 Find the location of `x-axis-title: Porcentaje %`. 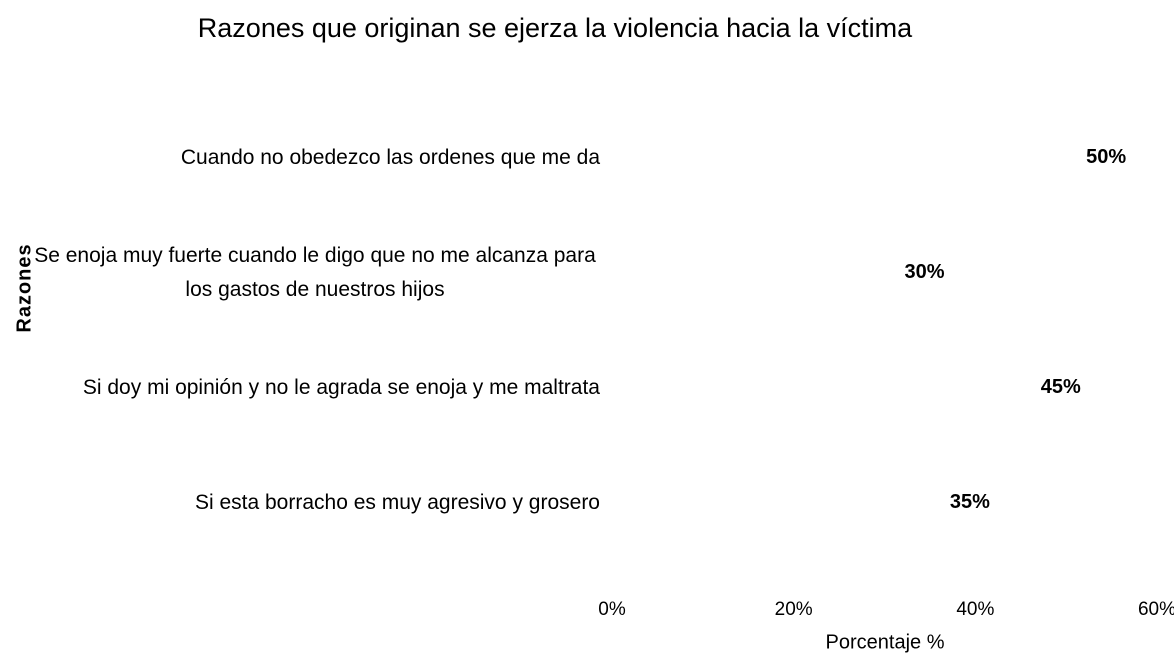

x-axis-title: Porcentaje % is located at coordinates (885, 642).